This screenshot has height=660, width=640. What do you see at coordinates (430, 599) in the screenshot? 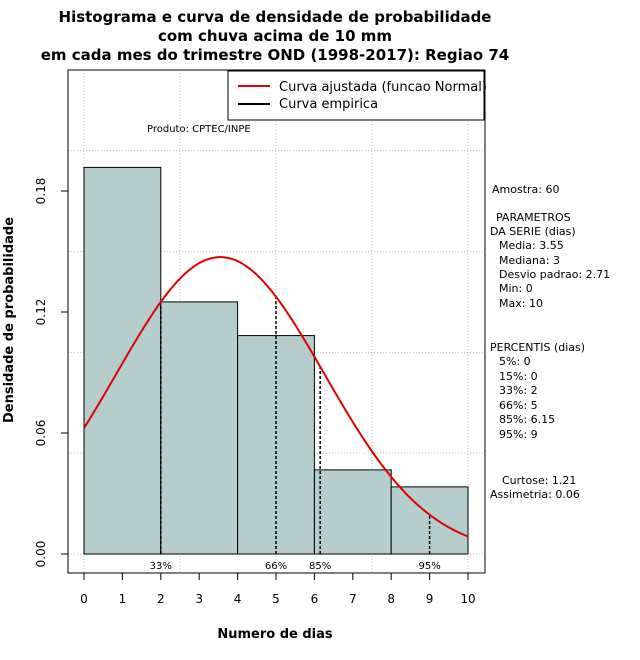
I see `x-tick-label-9: 9` at bounding box center [430, 599].